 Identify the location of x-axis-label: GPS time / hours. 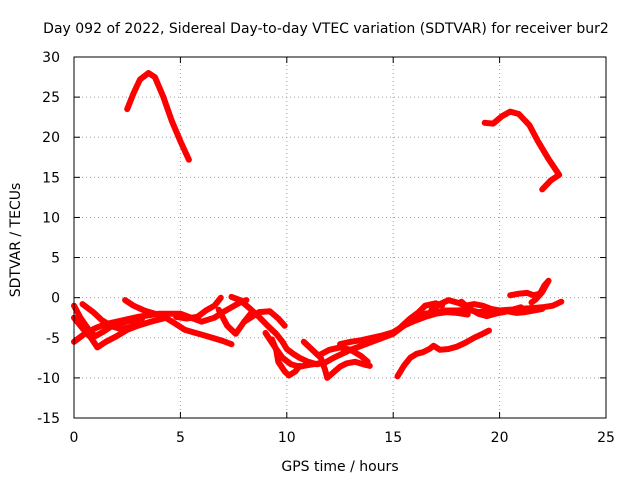
(339, 467).